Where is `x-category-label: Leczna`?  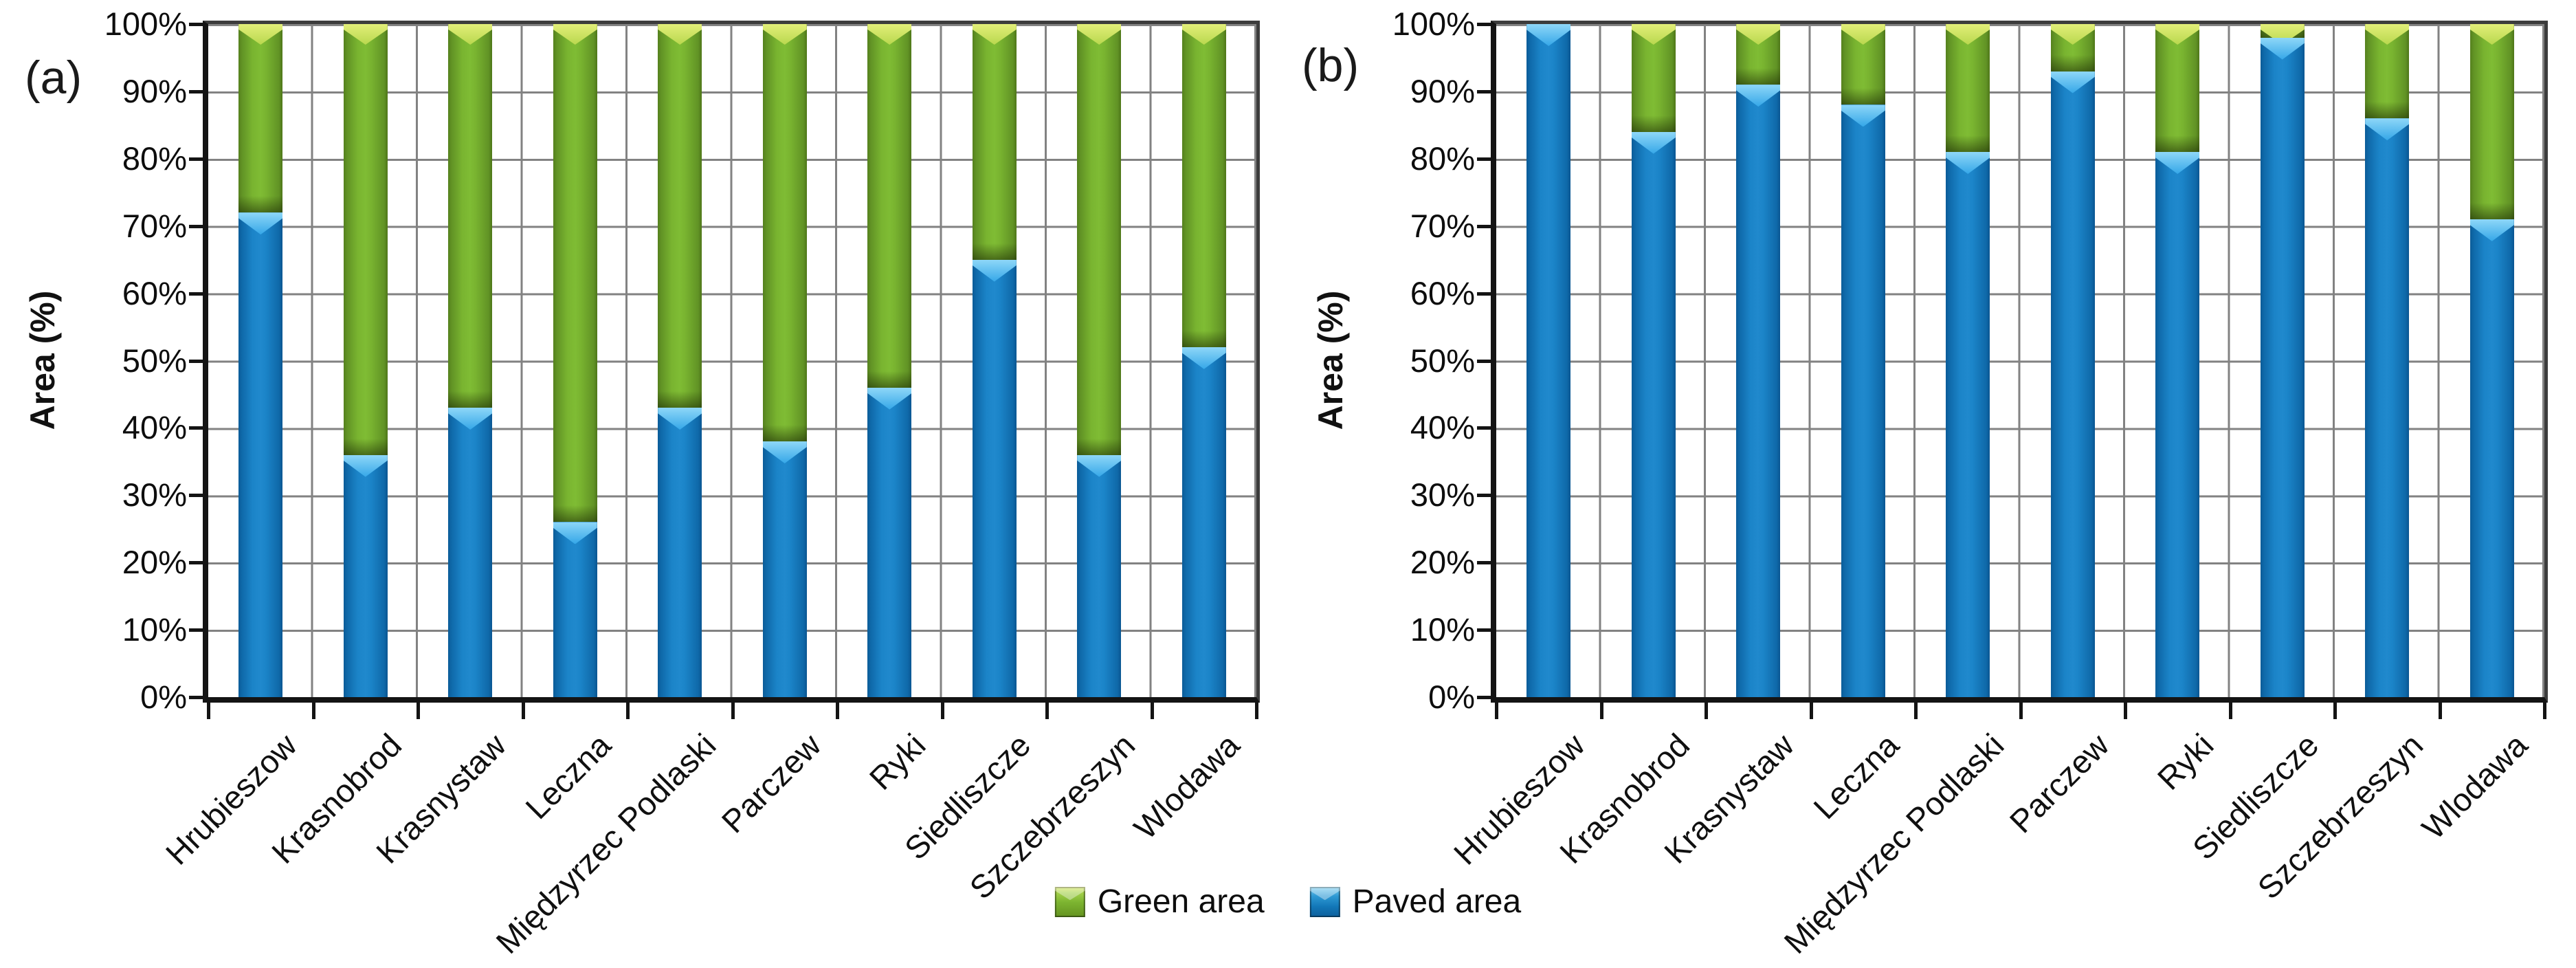 x-category-label: Leczna is located at coordinates (1856, 776).